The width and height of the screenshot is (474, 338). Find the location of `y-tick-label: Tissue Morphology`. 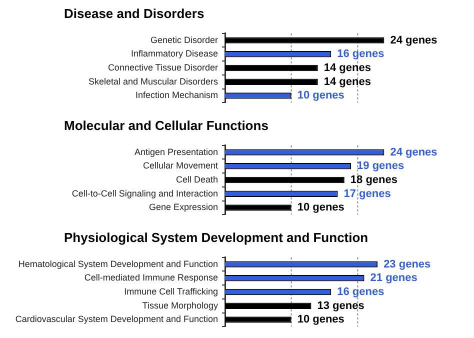

y-tick-label: Tissue Morphology is located at coordinates (180, 305).